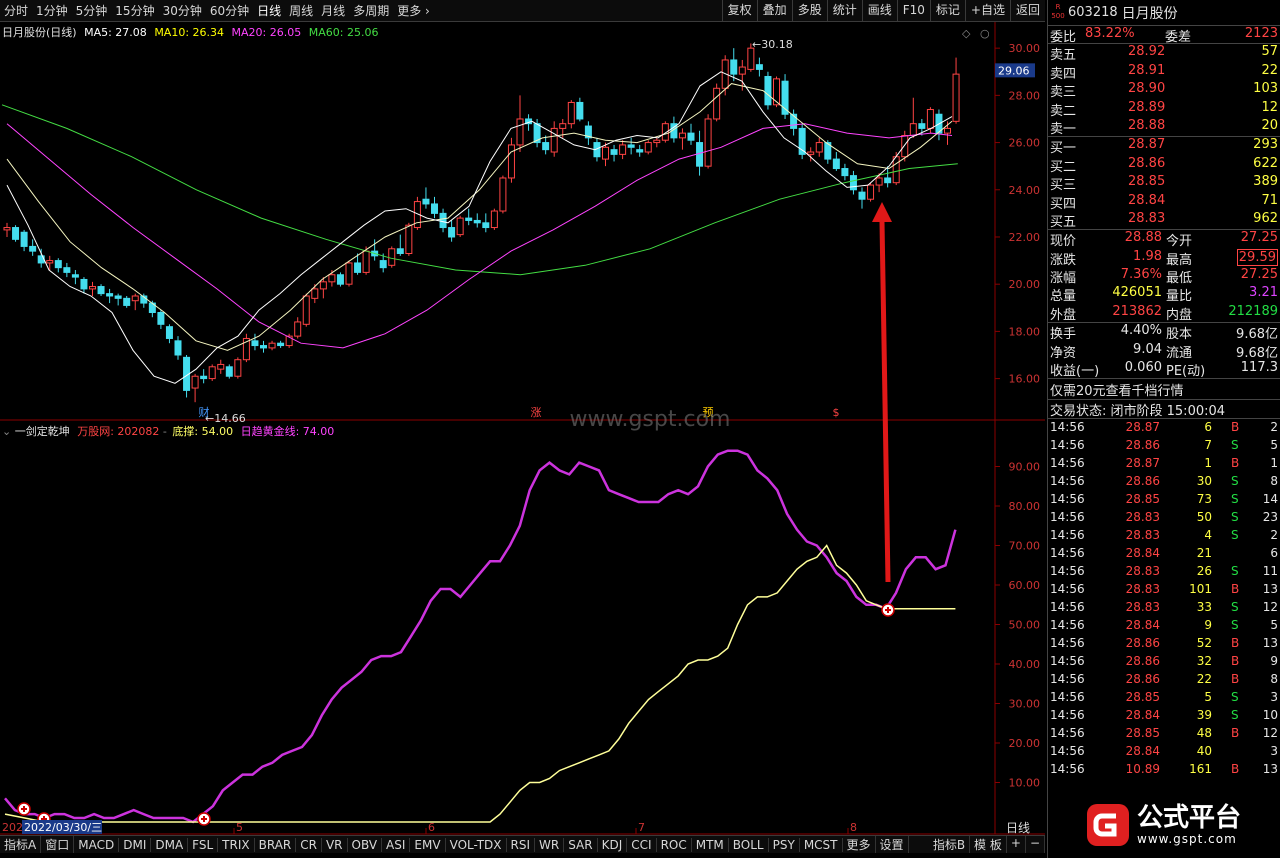  Describe the element at coordinates (987, 11) in the screenshot. I see `toolbar-btn-7: +自选` at that location.